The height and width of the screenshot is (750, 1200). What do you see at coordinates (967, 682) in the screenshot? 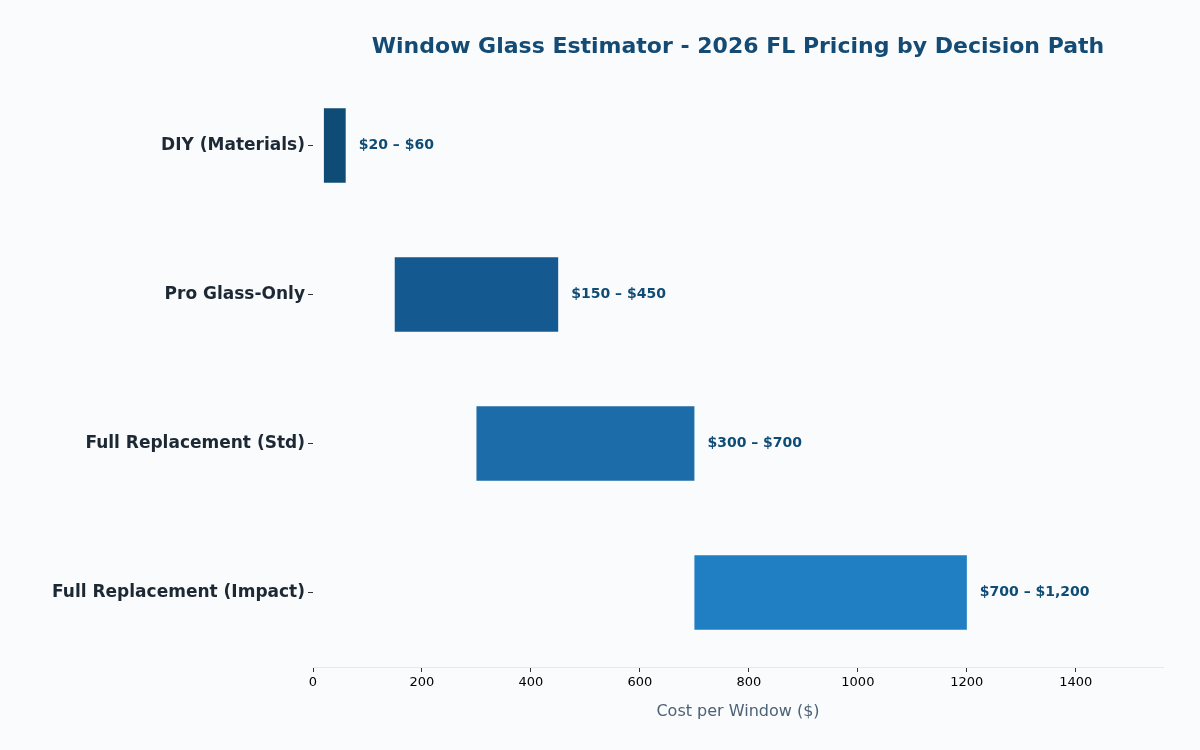
I see `x-tick-label: 1200` at bounding box center [967, 682].